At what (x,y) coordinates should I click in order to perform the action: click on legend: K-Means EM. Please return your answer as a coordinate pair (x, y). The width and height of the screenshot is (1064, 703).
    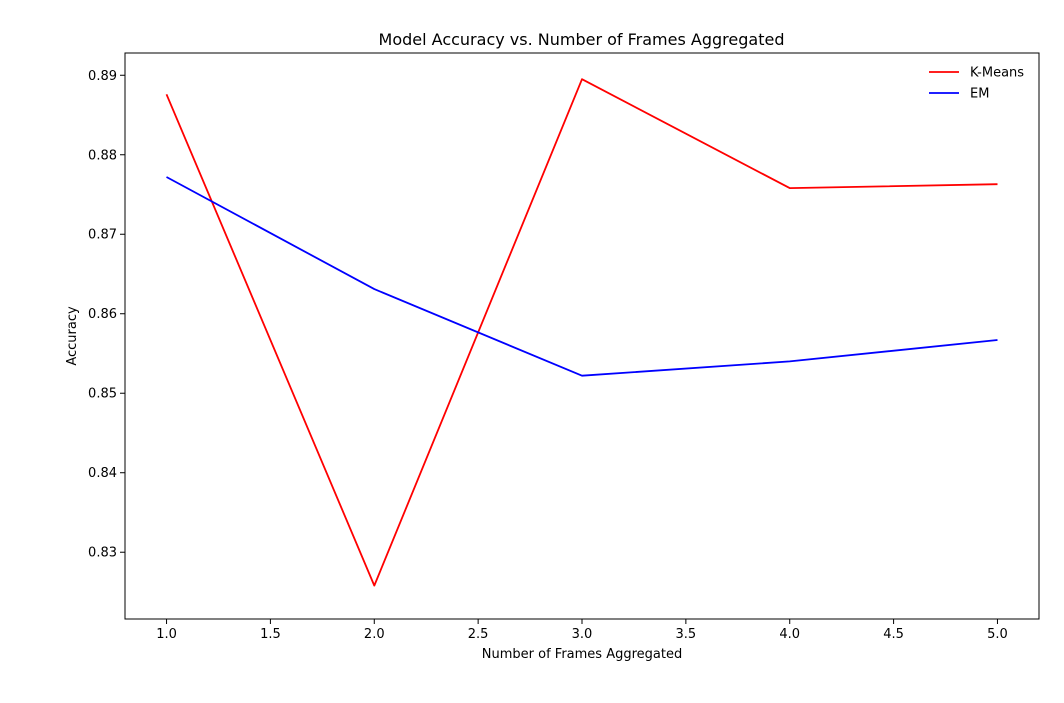
    Looking at the image, I should click on (976, 84).